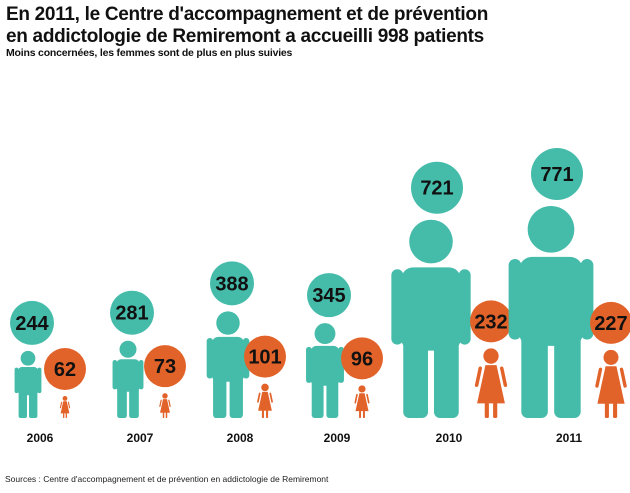 The image size is (630, 493). I want to click on data-label: 101, so click(264, 358).